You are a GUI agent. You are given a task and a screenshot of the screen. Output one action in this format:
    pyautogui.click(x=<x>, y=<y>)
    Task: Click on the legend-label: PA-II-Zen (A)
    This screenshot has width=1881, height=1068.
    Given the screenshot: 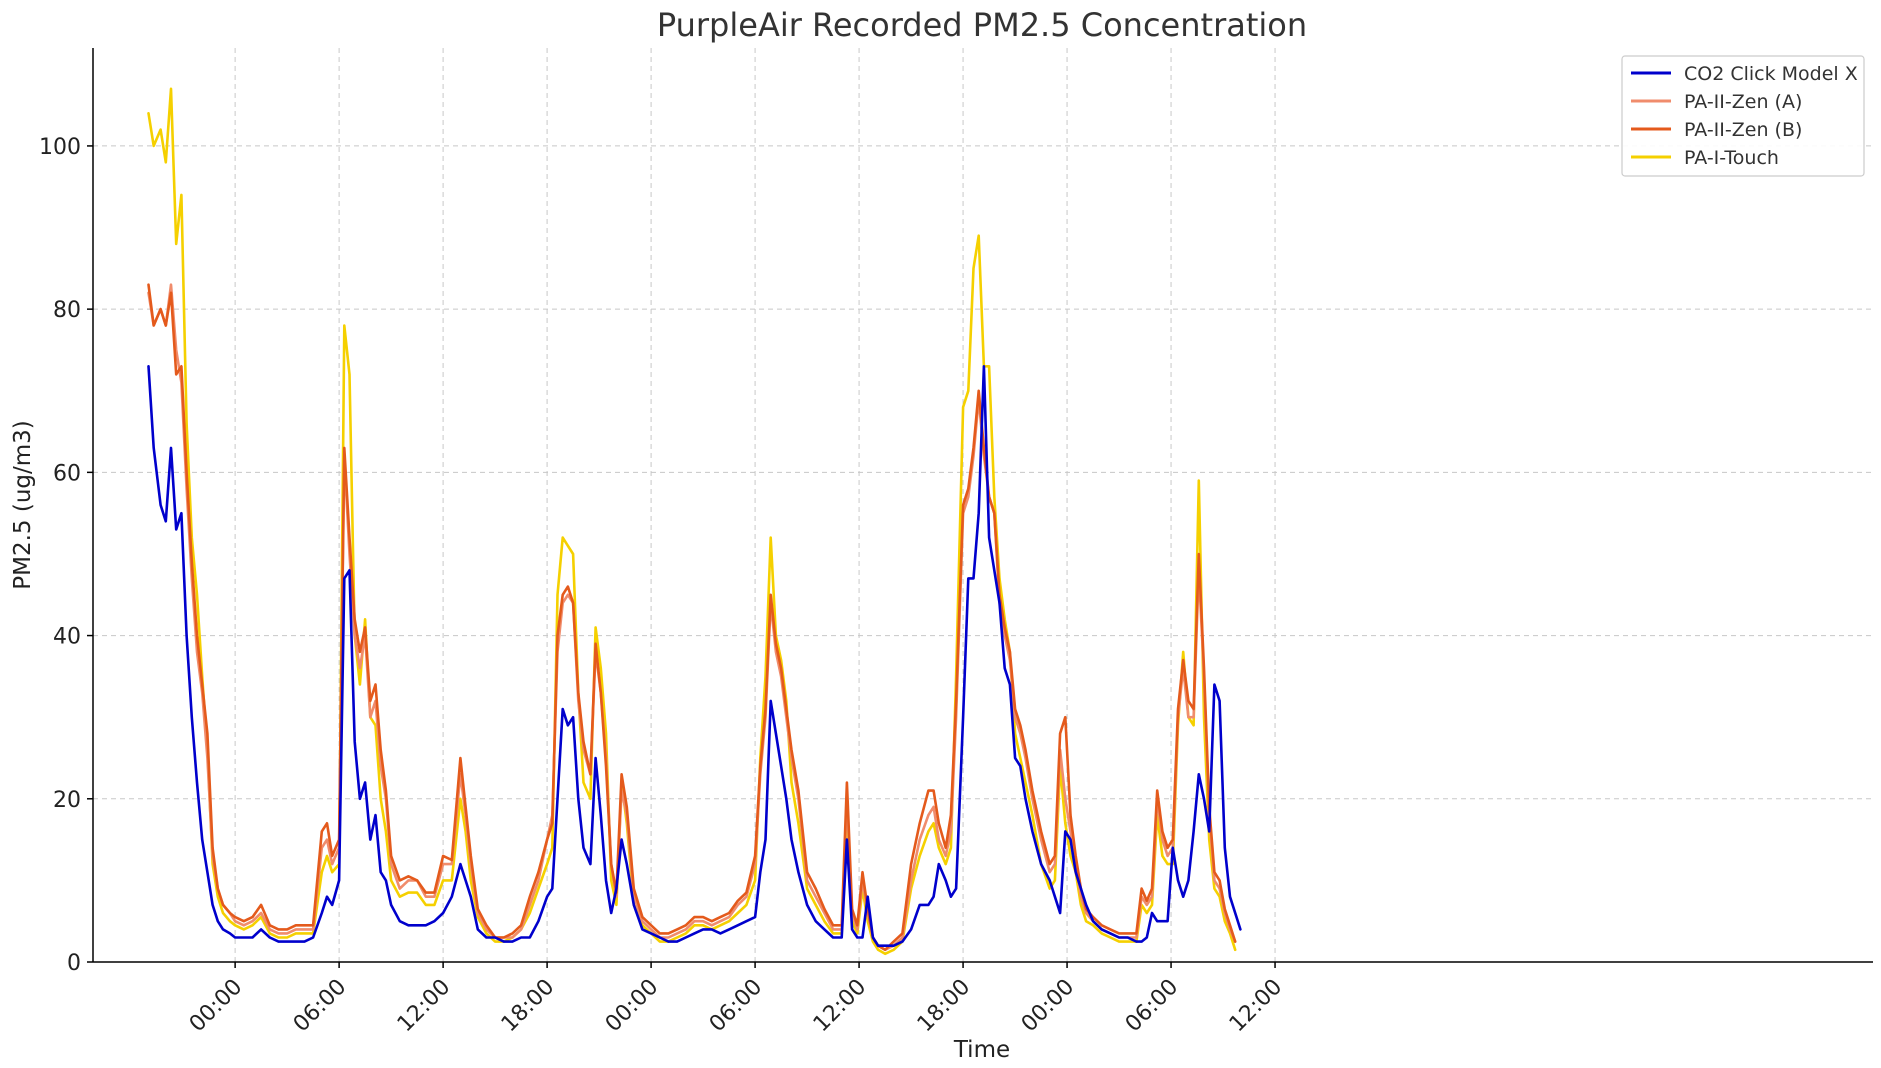 What is the action you would take?
    pyautogui.click(x=1743, y=102)
    